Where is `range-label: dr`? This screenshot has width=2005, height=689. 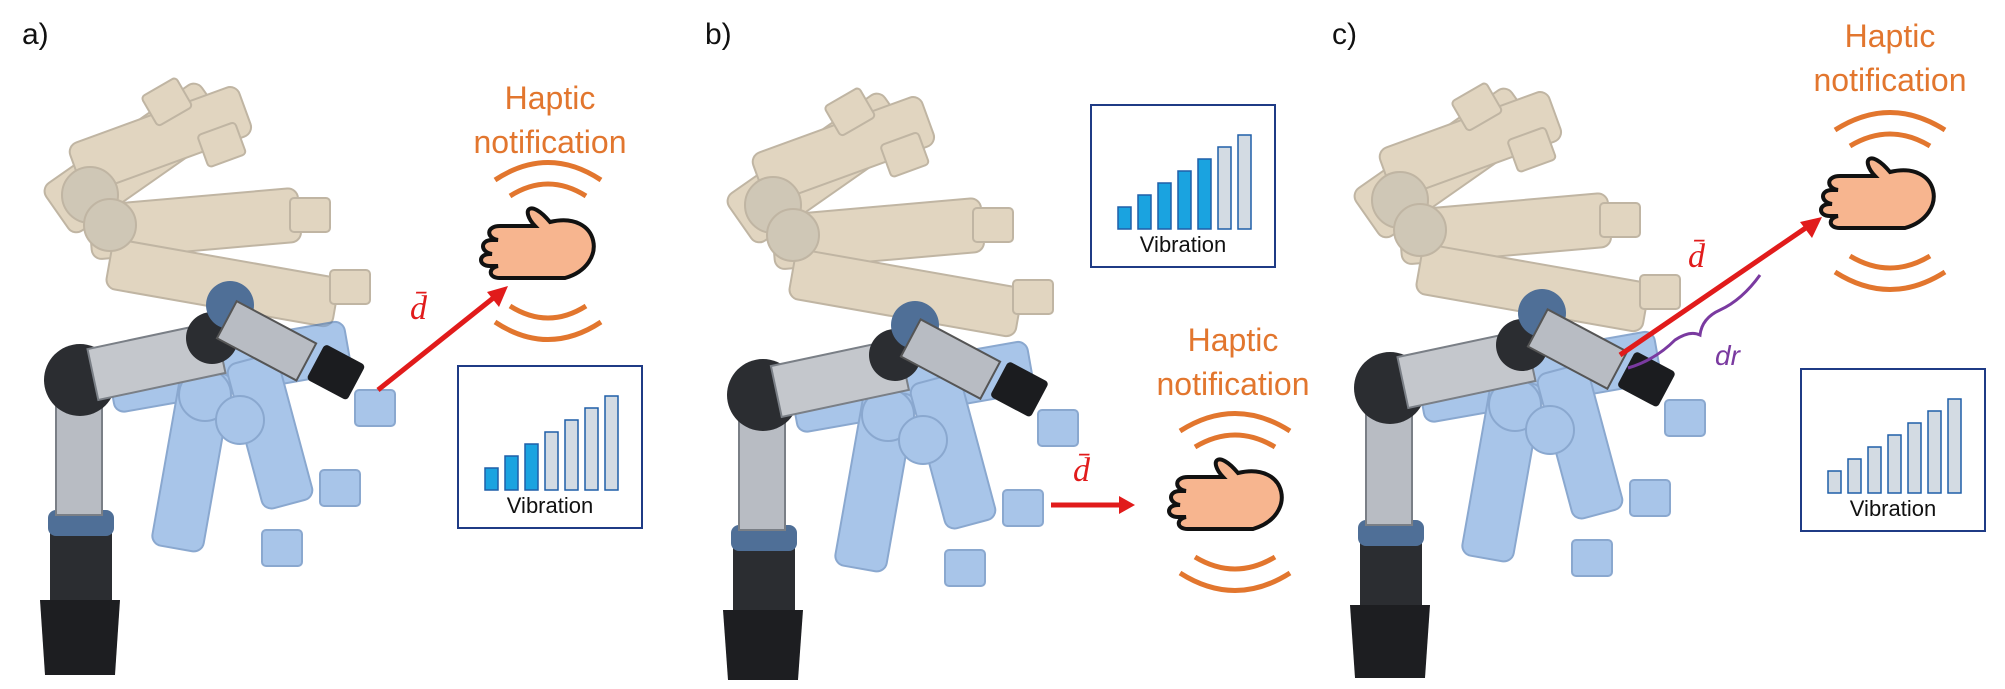 range-label: dr is located at coordinates (1727, 355).